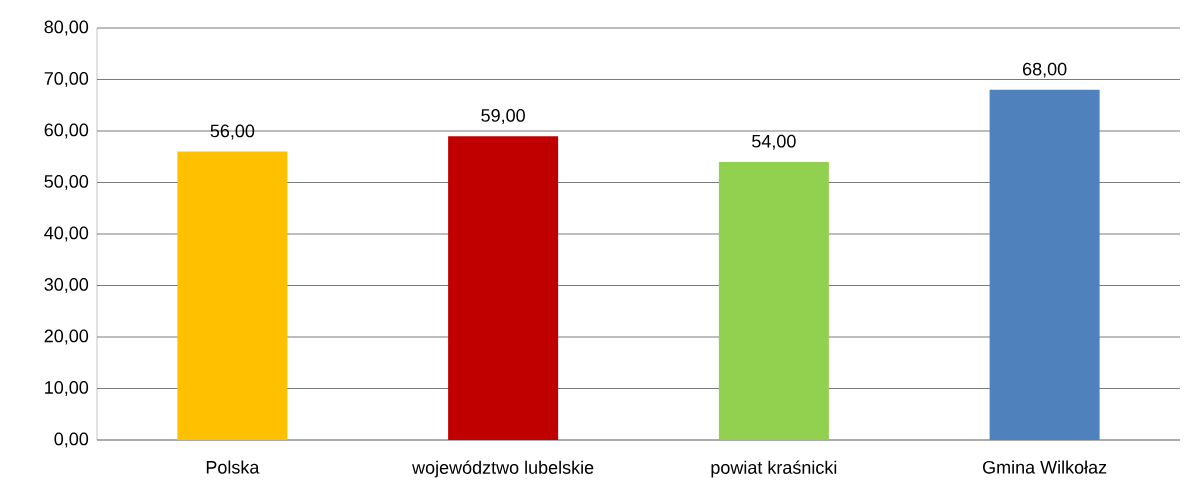  What do you see at coordinates (66, 234) in the screenshot?
I see `y-tick-label: 40,00` at bounding box center [66, 234].